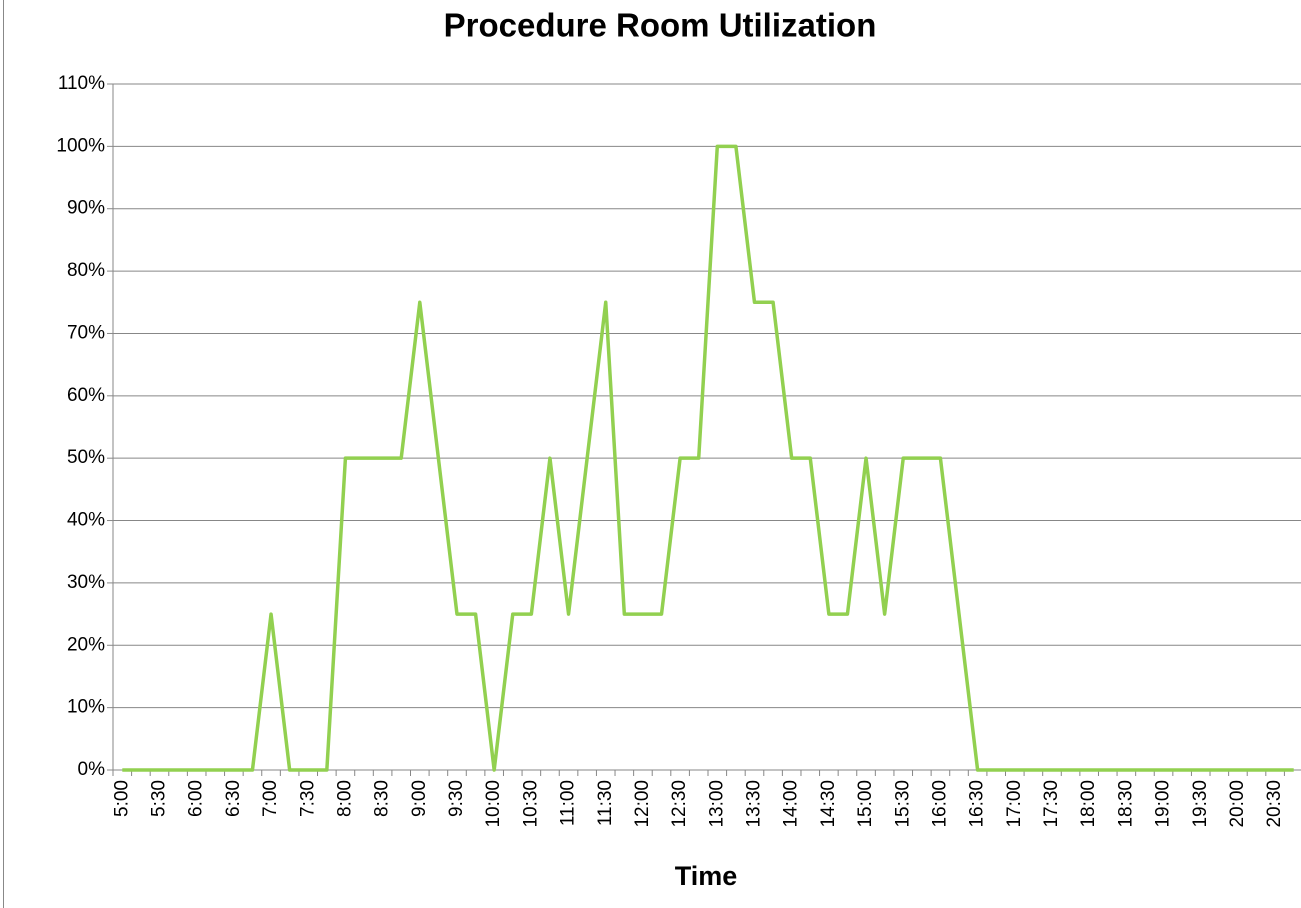  Describe the element at coordinates (86, 457) in the screenshot. I see `y-tick-label: 50%` at that location.